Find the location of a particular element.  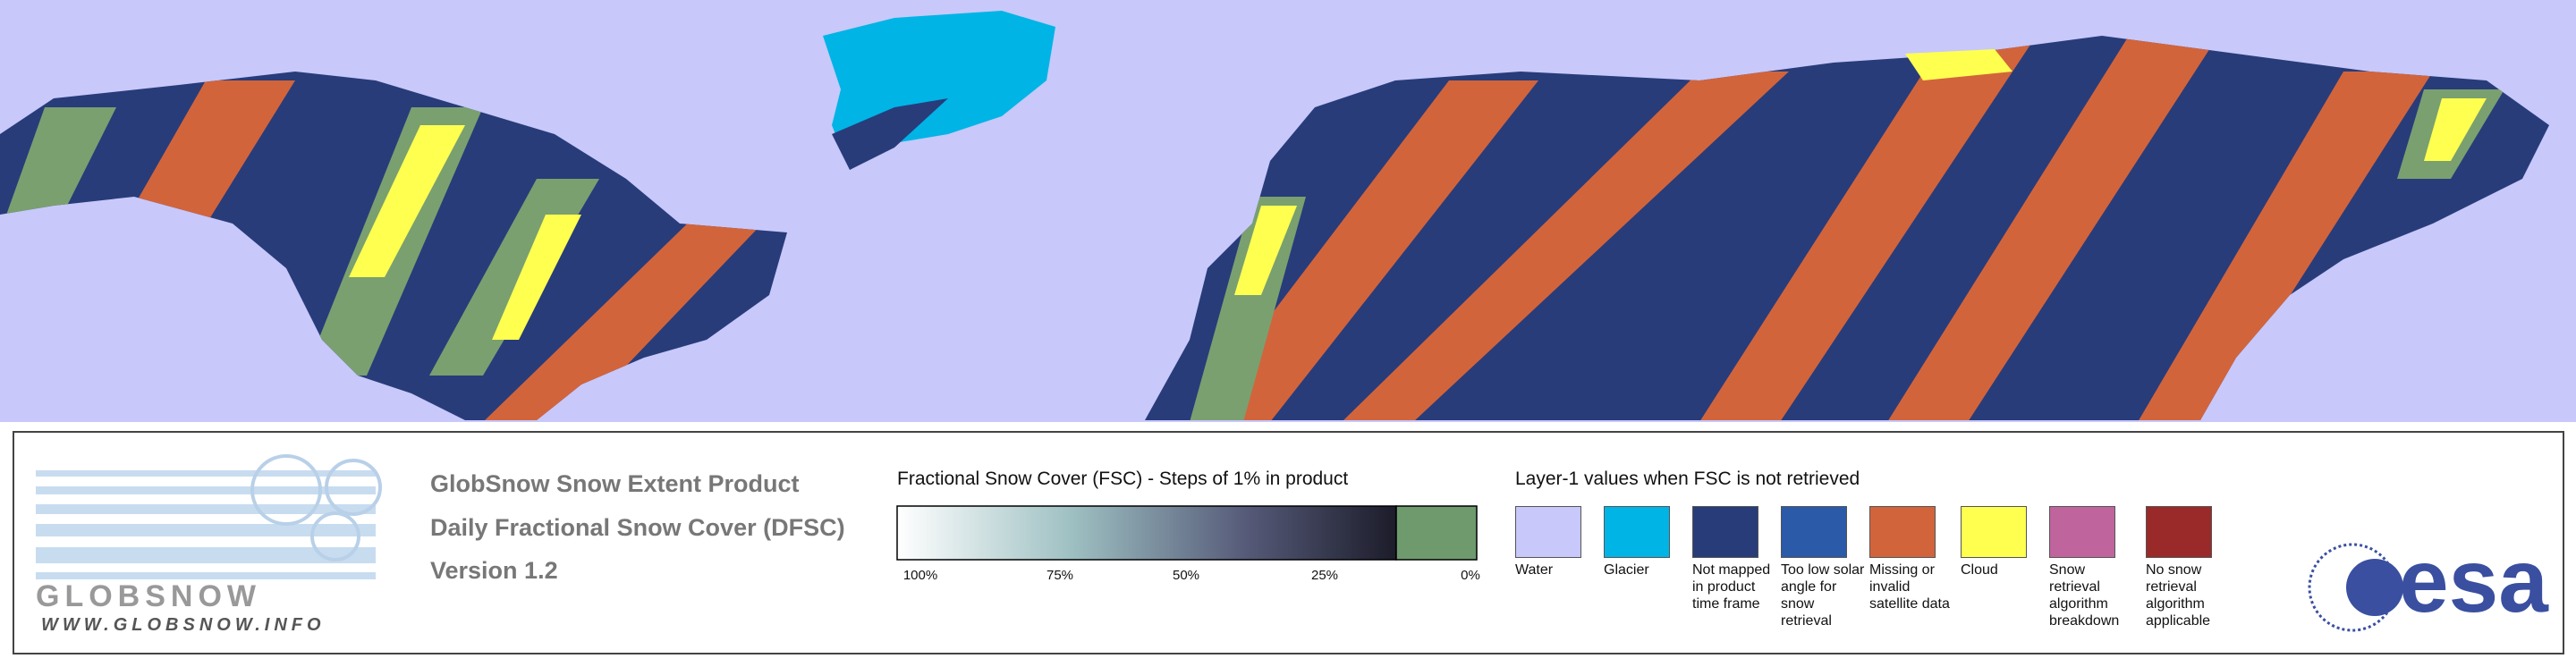

legend-label: Glacier is located at coordinates (1626, 570).